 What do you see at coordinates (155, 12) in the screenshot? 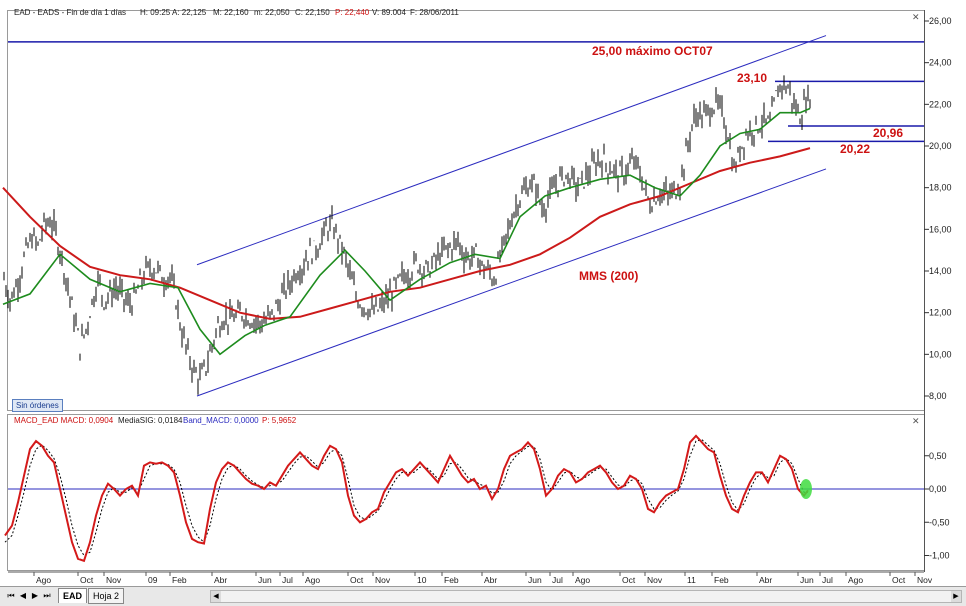
I see `header-hora: H: 09:25` at bounding box center [155, 12].